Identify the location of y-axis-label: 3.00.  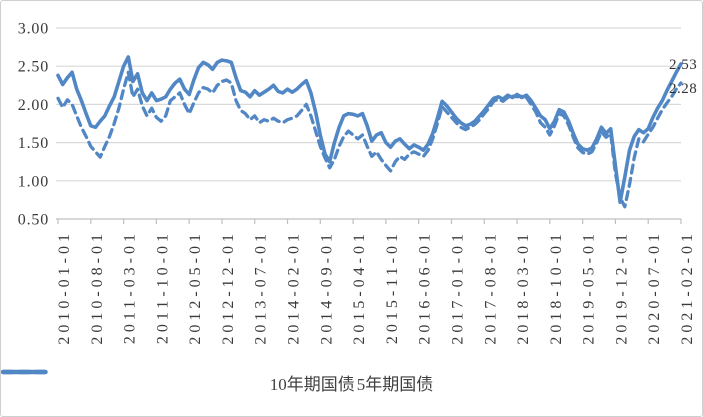
(33, 29).